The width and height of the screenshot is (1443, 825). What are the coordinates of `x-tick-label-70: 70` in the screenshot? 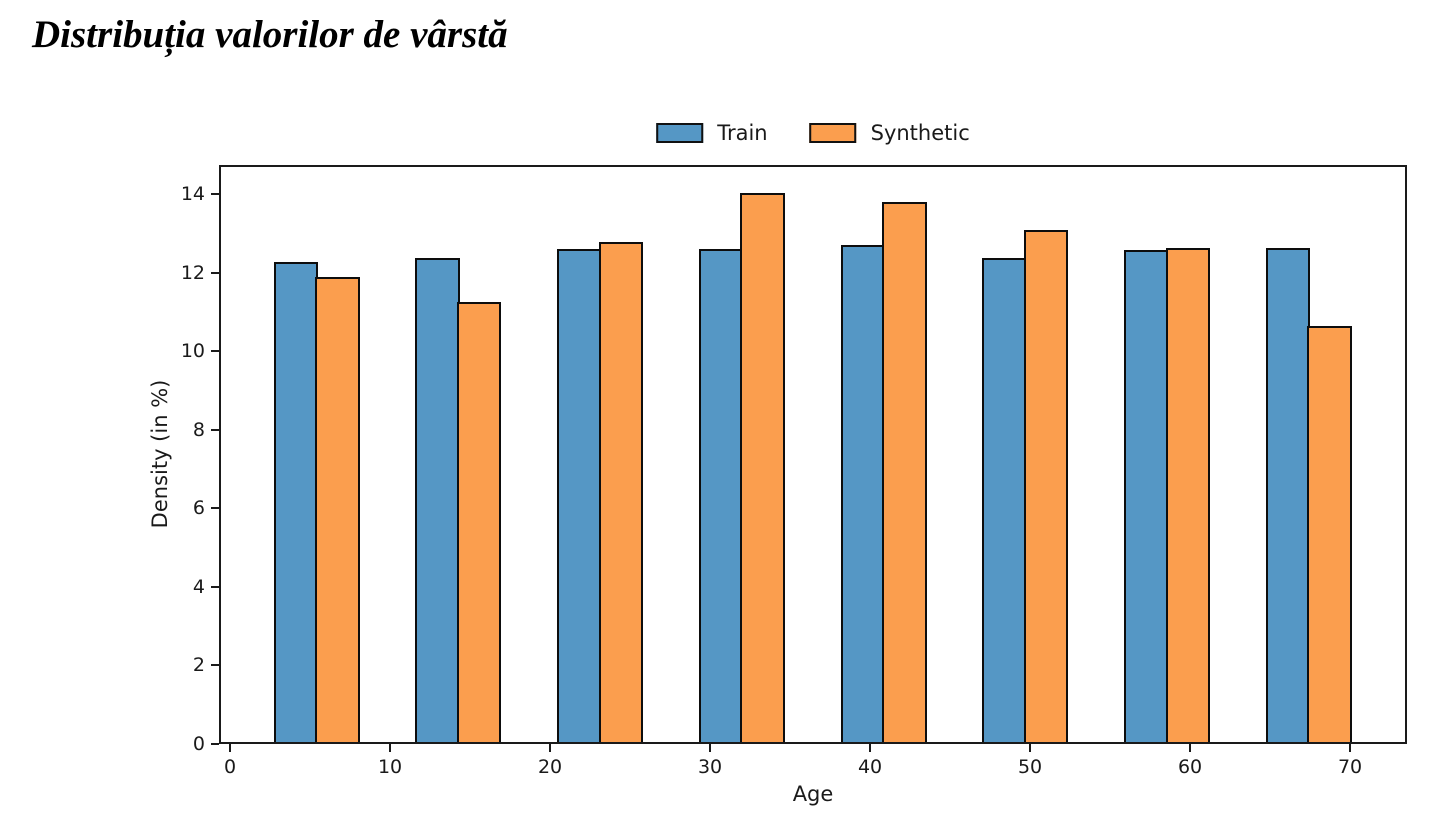 It's located at (1350, 767).